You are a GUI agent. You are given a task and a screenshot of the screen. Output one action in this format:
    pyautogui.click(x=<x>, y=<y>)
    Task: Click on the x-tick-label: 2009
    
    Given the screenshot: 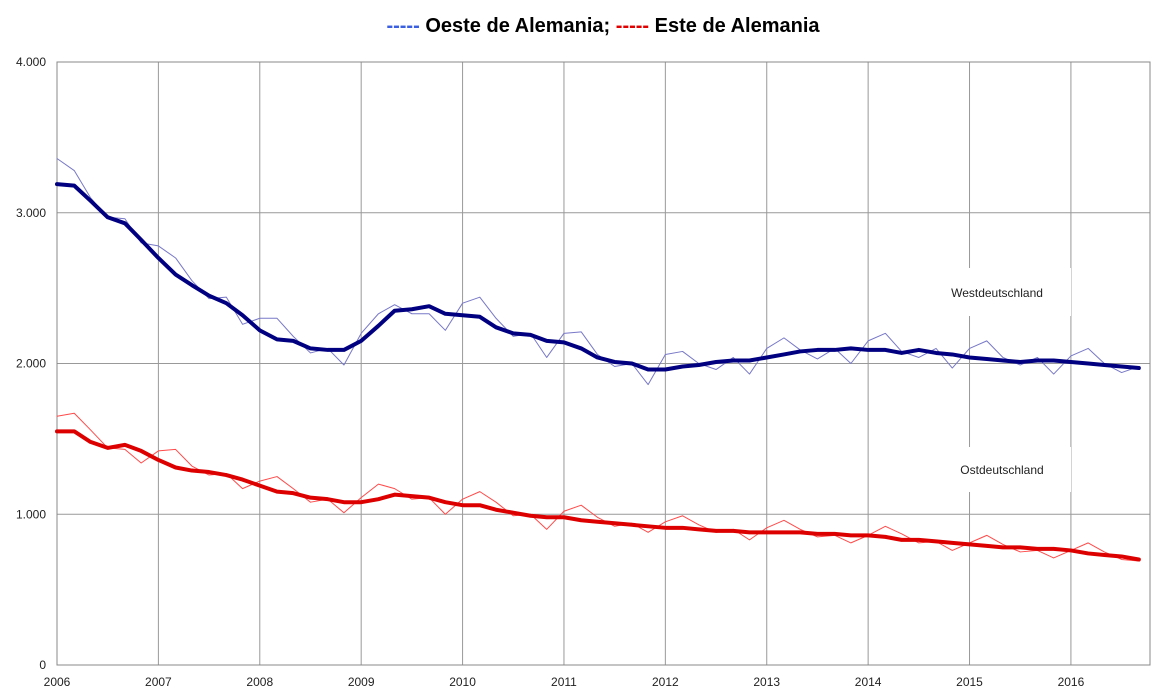 What is the action you would take?
    pyautogui.click(x=361, y=682)
    